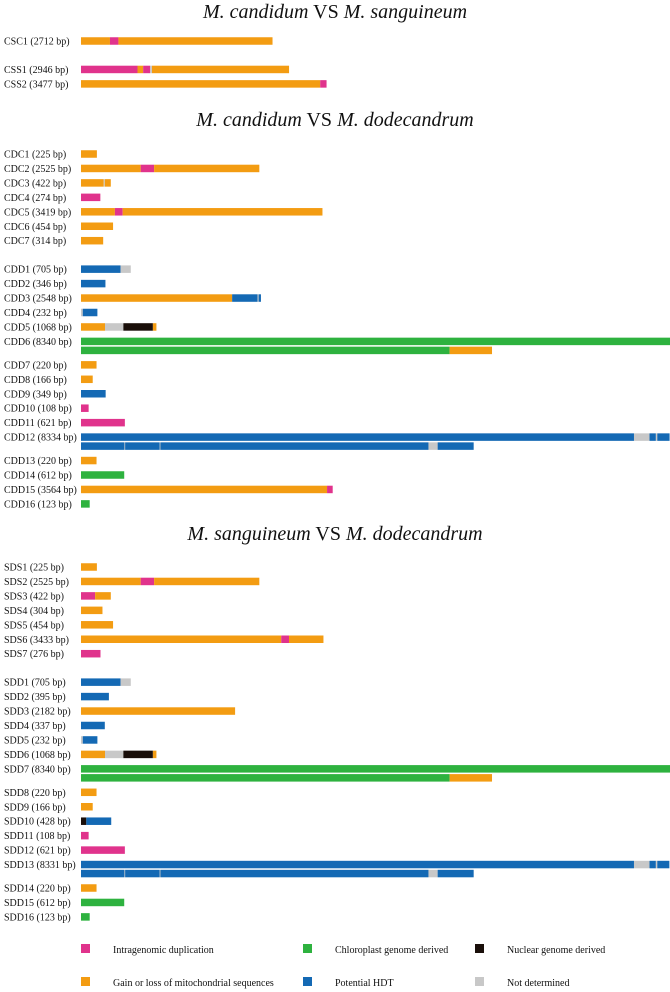 This screenshot has width=670, height=992. What do you see at coordinates (35, 183) in the screenshot?
I see `row-label: CDC3 (422 bp)` at bounding box center [35, 183].